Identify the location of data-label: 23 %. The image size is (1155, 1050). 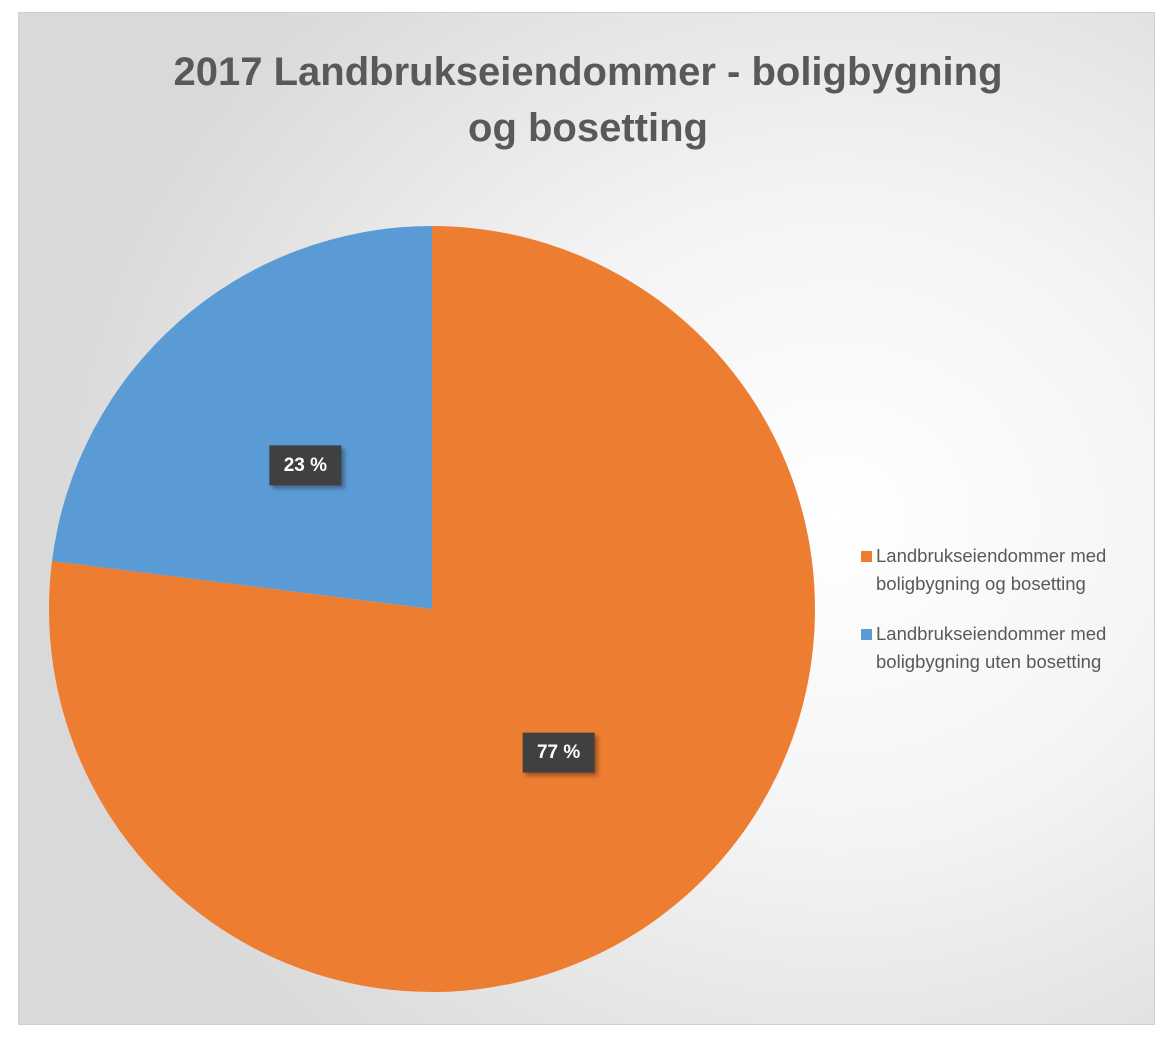
(305, 465).